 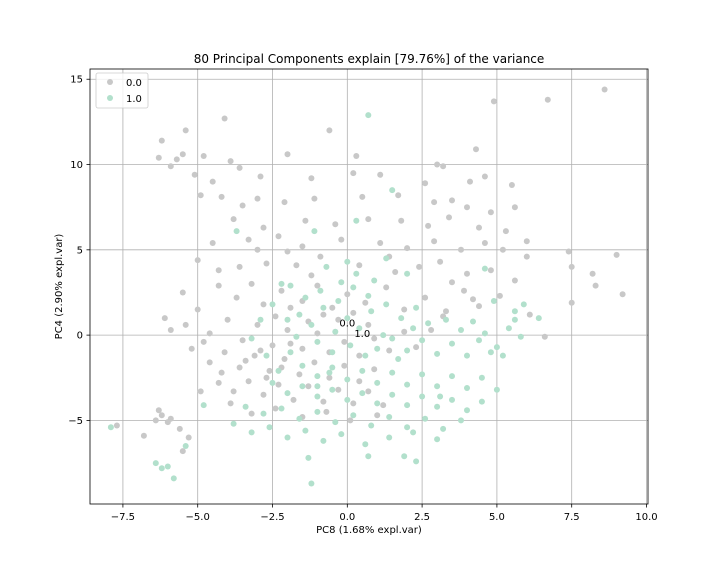 I want to click on x-tick-label: 7.5, so click(x=572, y=517).